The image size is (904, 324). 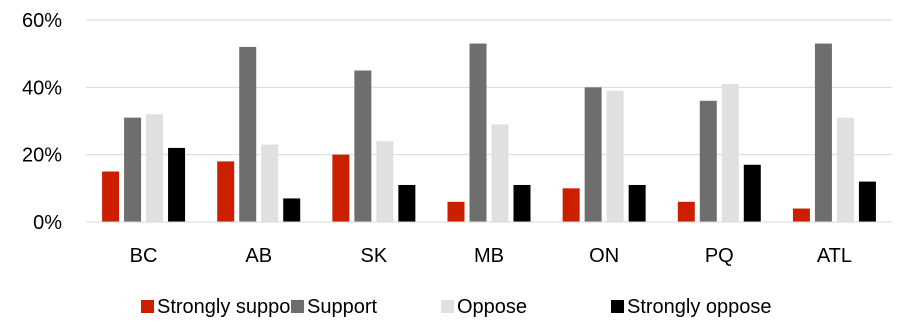 What do you see at coordinates (500, 173) in the screenshot?
I see `bar-mb-oppose` at bounding box center [500, 173].